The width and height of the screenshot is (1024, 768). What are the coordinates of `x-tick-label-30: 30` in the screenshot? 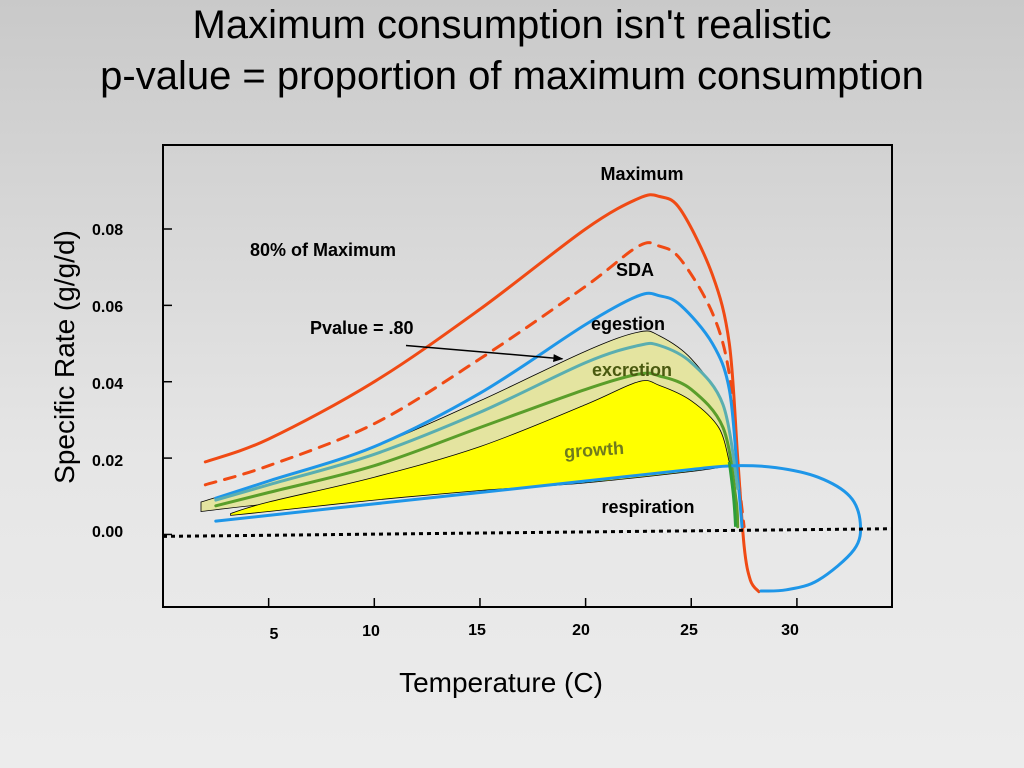 It's located at (790, 630).